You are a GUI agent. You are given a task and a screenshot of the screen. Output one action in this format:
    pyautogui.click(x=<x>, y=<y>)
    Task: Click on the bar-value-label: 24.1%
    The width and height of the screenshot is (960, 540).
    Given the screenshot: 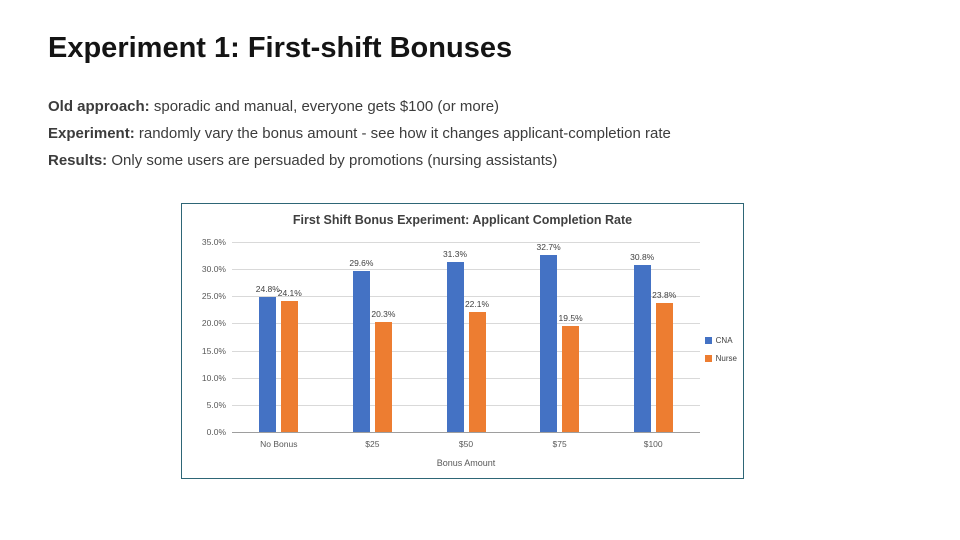 What is the action you would take?
    pyautogui.click(x=289, y=293)
    